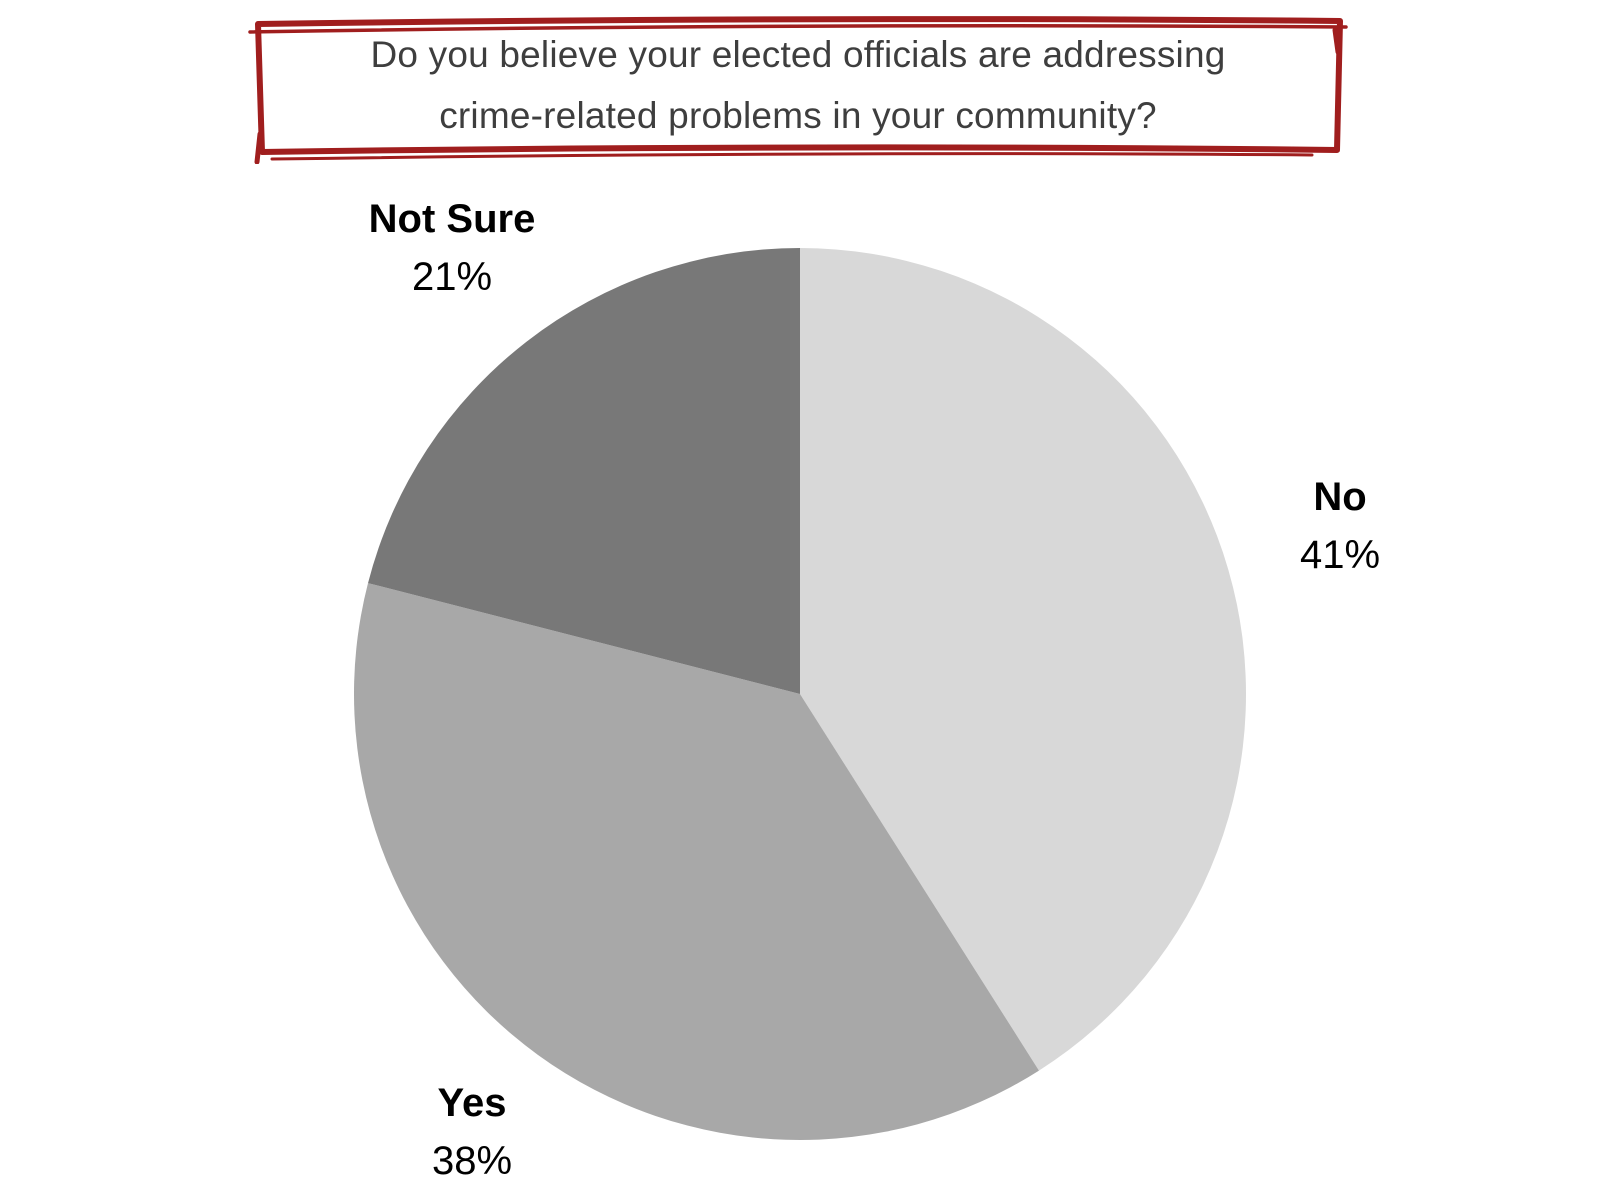 This screenshot has width=1600, height=1198. Describe the element at coordinates (584, 470) in the screenshot. I see `pie-slice-not-sure` at that location.